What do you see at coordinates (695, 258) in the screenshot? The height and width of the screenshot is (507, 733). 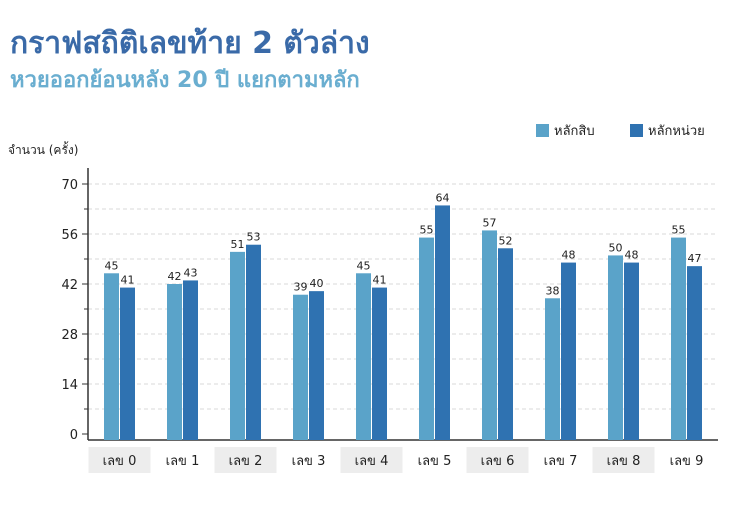 I see `data-label: 47` at bounding box center [695, 258].